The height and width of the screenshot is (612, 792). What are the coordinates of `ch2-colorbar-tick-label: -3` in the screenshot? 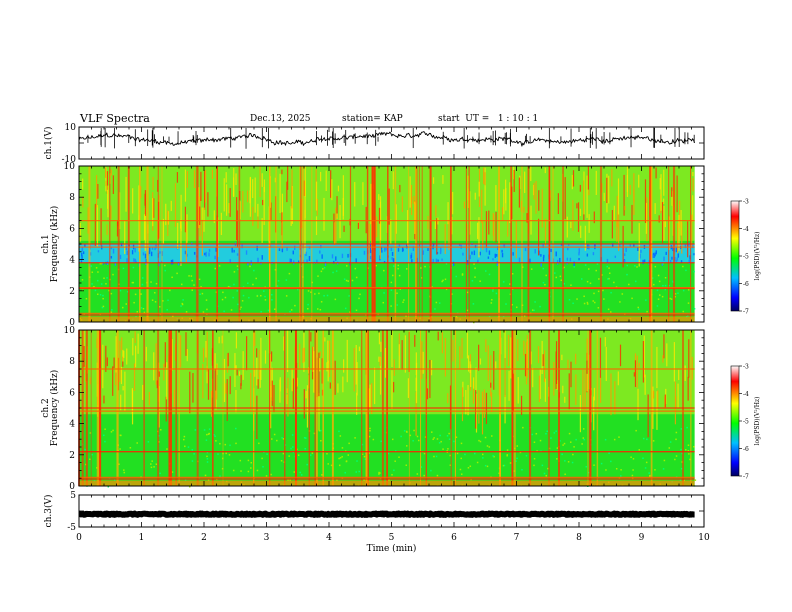 It's located at (746, 367).